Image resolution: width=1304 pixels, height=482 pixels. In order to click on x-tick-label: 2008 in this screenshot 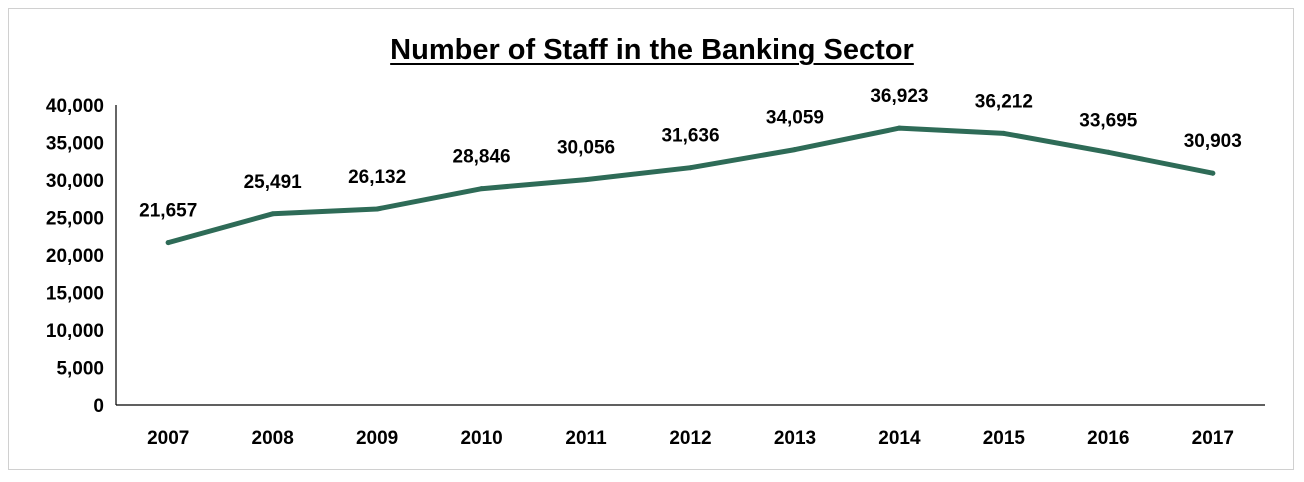, I will do `click(273, 438)`.